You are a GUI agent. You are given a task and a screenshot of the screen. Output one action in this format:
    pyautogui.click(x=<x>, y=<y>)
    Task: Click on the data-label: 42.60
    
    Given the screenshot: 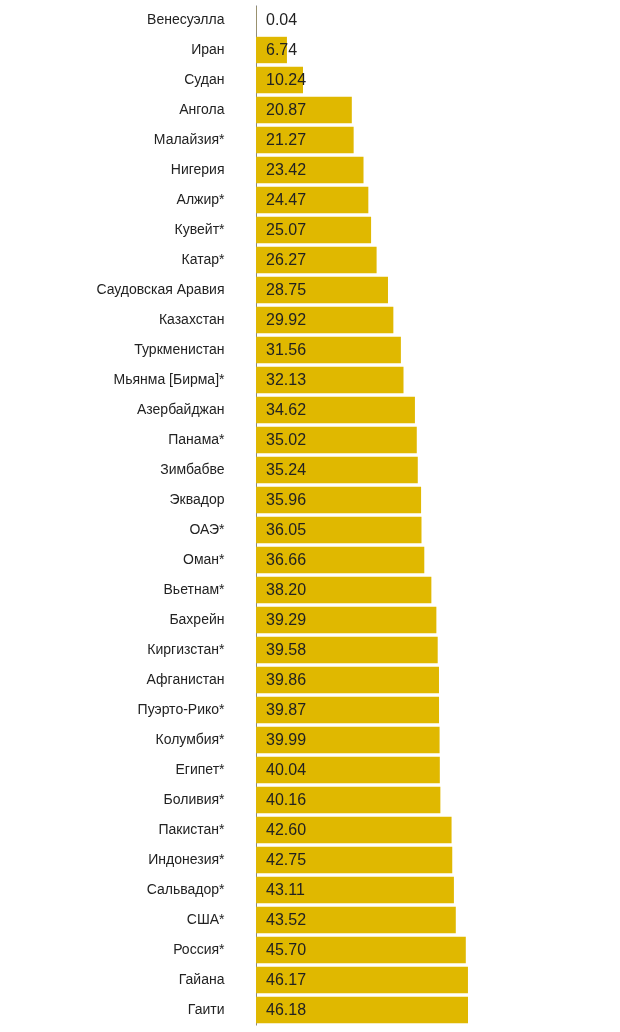 What is the action you would take?
    pyautogui.click(x=286, y=829)
    